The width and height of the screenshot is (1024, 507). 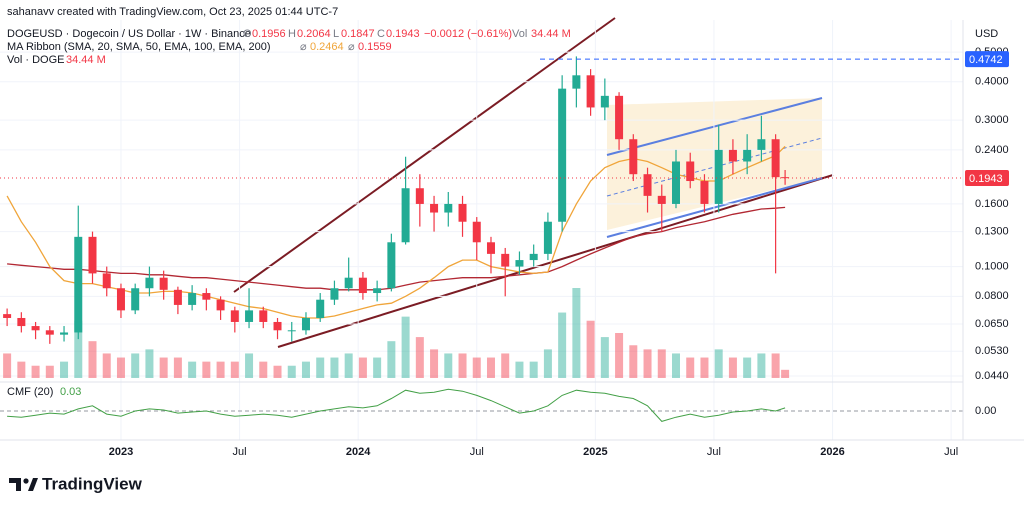 What do you see at coordinates (358, 34) in the screenshot?
I see `legend-value: 0.1847` at bounding box center [358, 34].